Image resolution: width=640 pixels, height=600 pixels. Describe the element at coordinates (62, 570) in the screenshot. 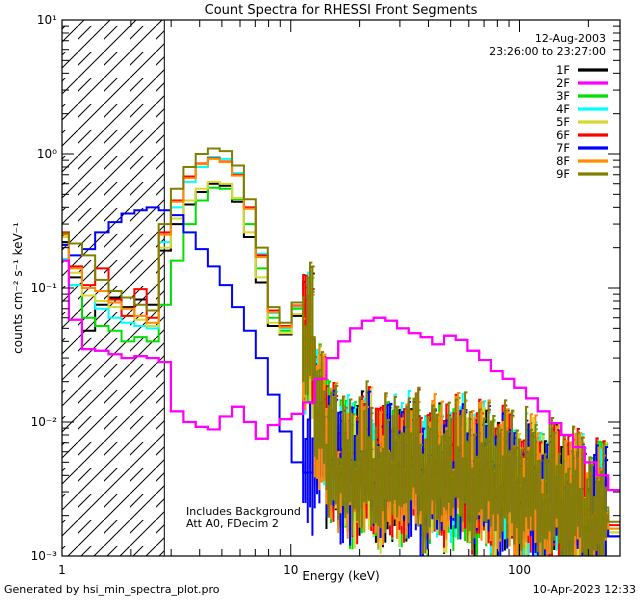

I see `x-tick-0: 1` at that location.